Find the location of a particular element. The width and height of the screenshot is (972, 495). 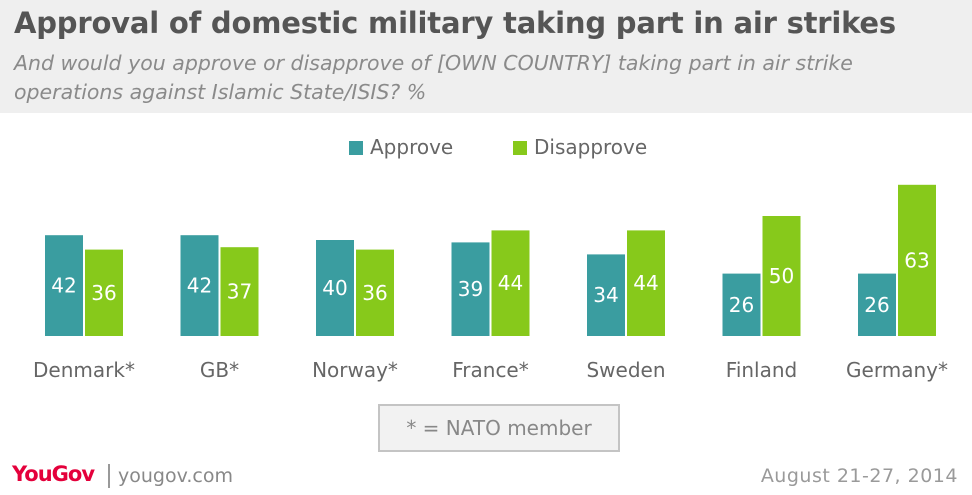

bar-value-disapprove-2: 36 is located at coordinates (374, 293).